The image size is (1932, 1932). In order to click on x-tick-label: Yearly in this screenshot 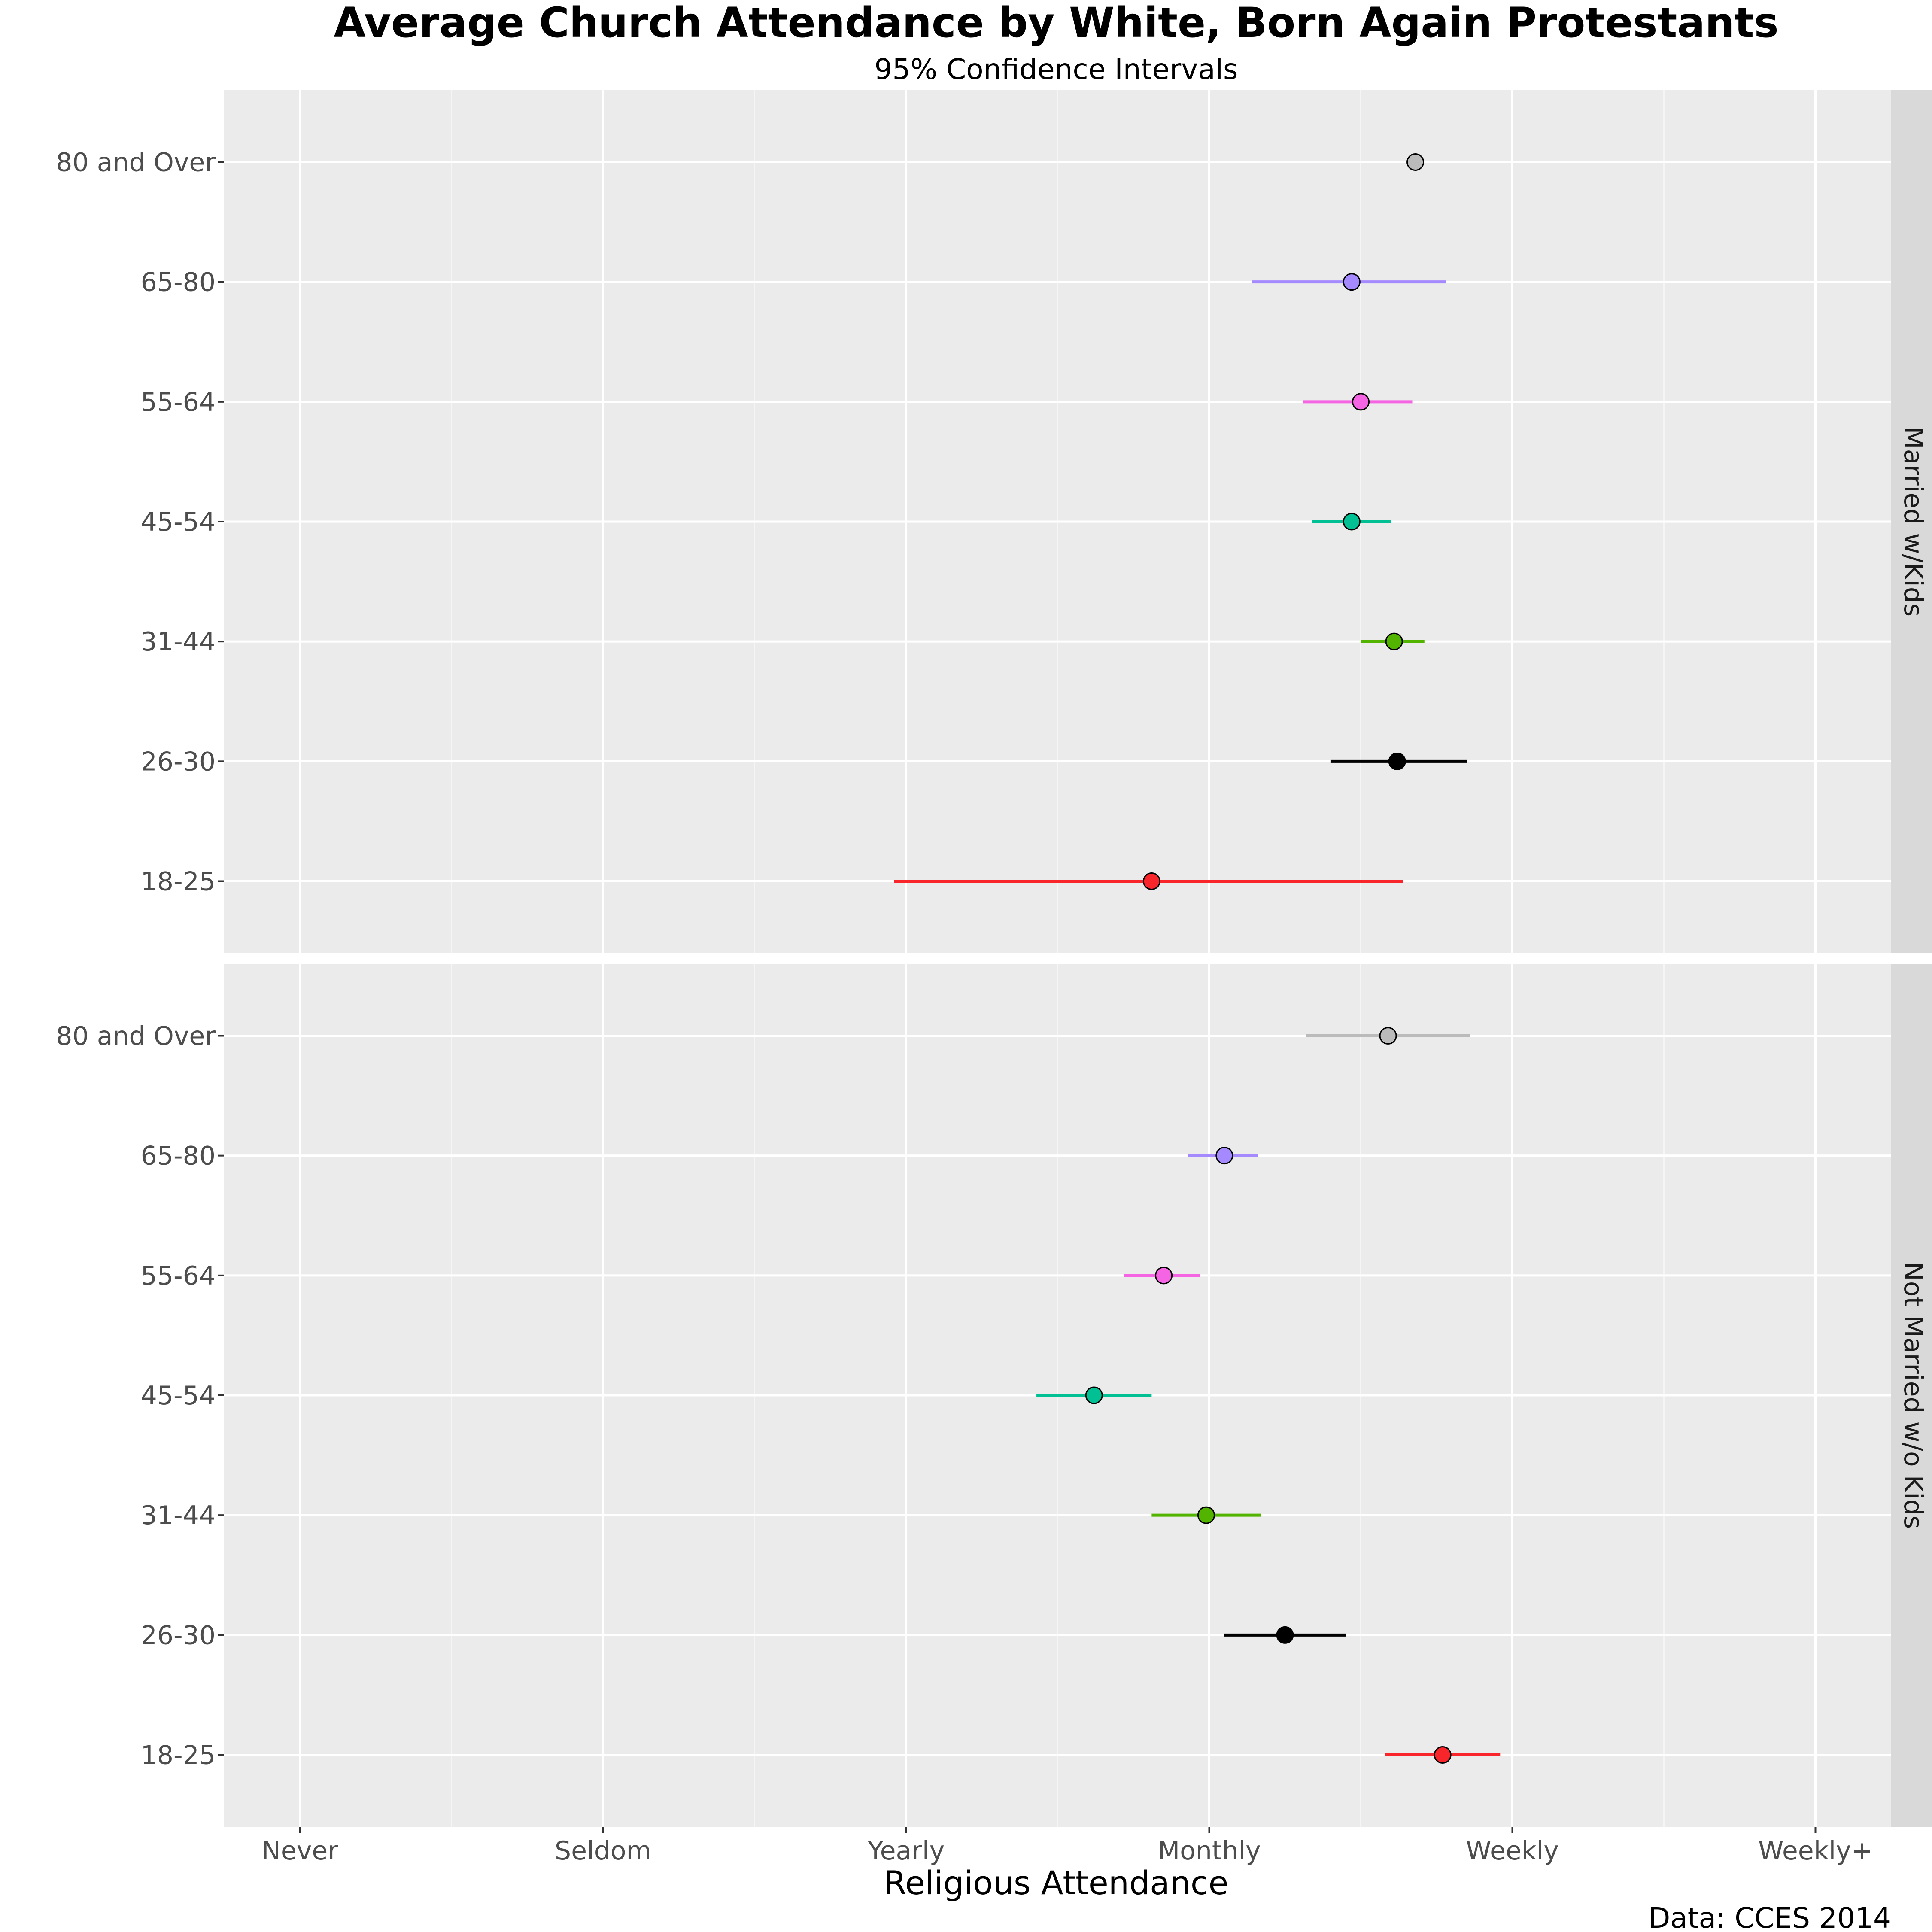, I will do `click(906, 1851)`.